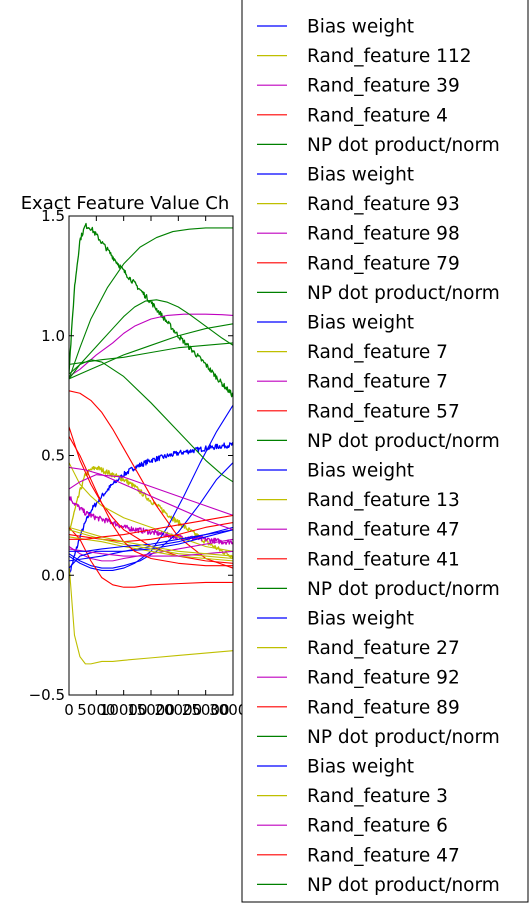 This screenshot has height=913, width=531. I want to click on legend-label: Rand_feature 93, so click(383, 204).